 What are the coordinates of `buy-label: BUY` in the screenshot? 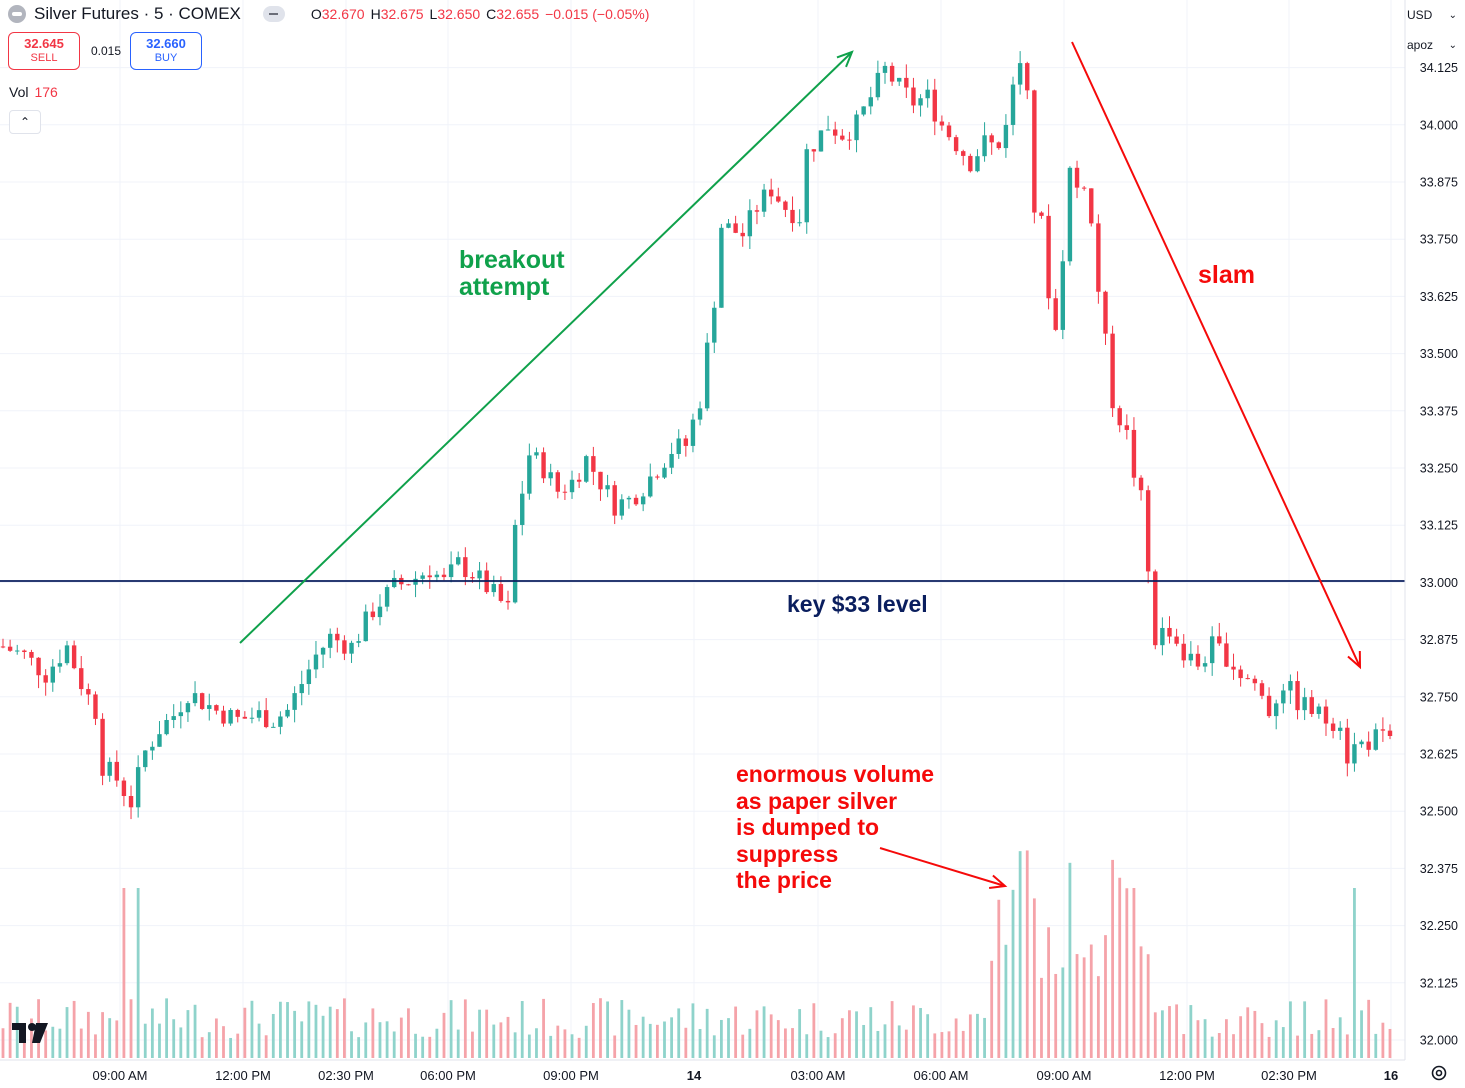 It's located at (166, 58).